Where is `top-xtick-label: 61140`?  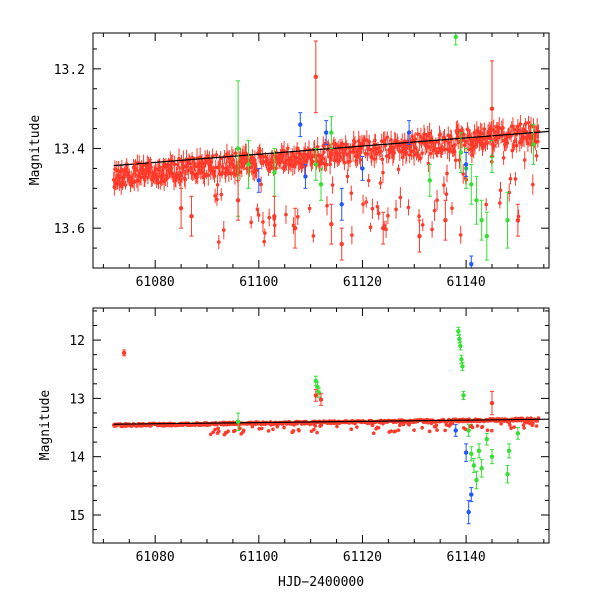 top-xtick-label: 61140 is located at coordinates (466, 282).